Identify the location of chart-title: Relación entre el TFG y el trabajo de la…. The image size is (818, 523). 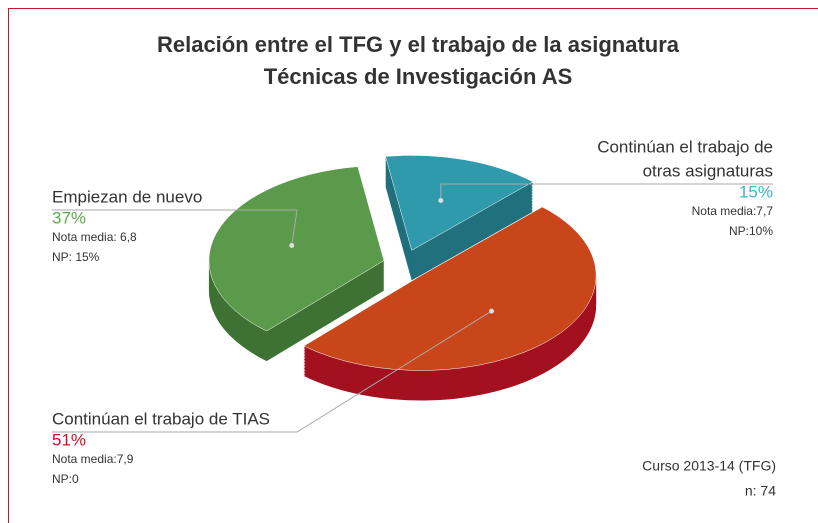
(418, 44).